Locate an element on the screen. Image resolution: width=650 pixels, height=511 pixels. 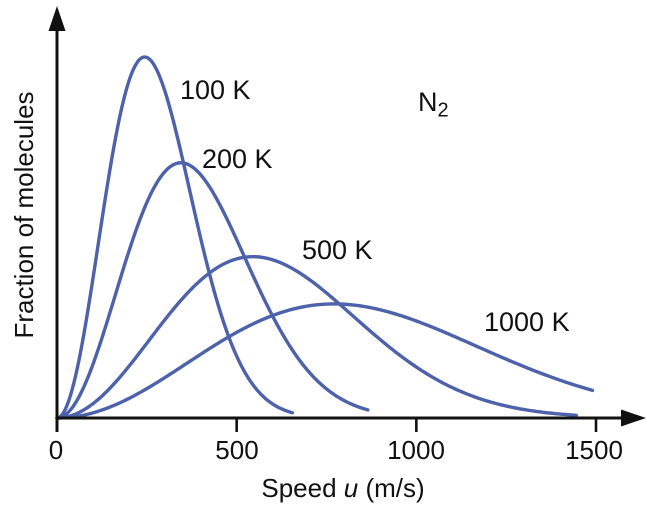
gas-subscript: 2 is located at coordinates (443, 110).